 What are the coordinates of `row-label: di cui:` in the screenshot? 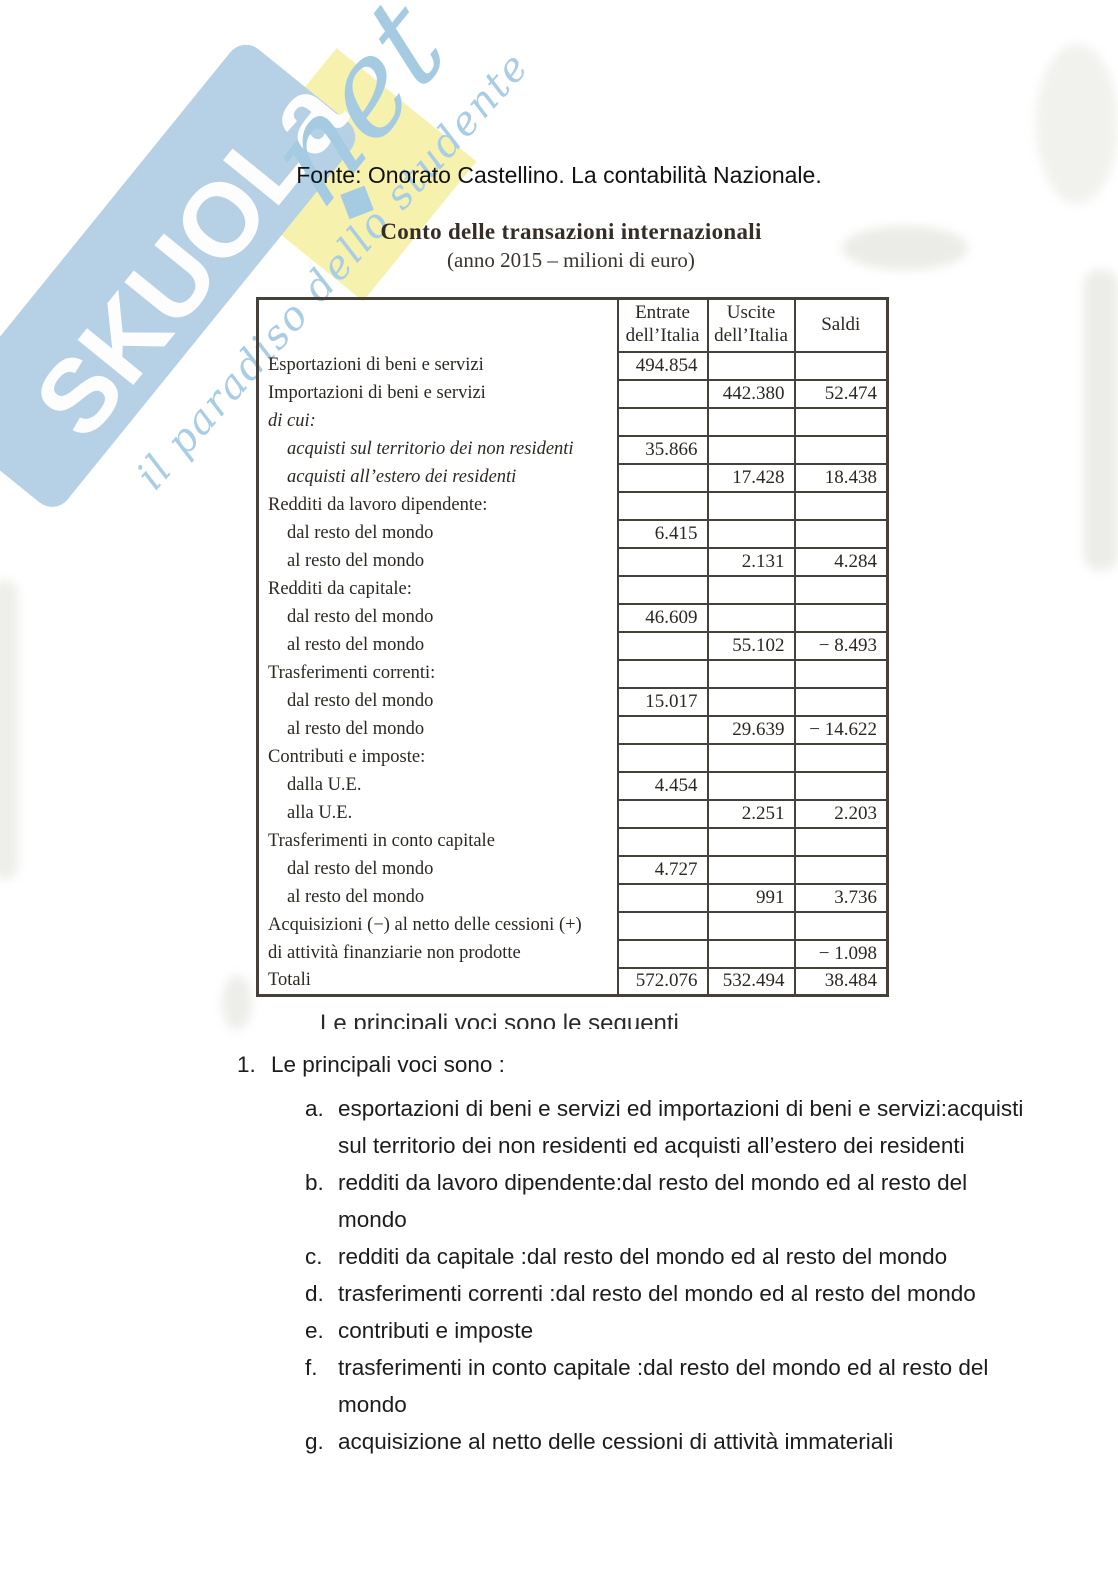 It's located at (438, 421).